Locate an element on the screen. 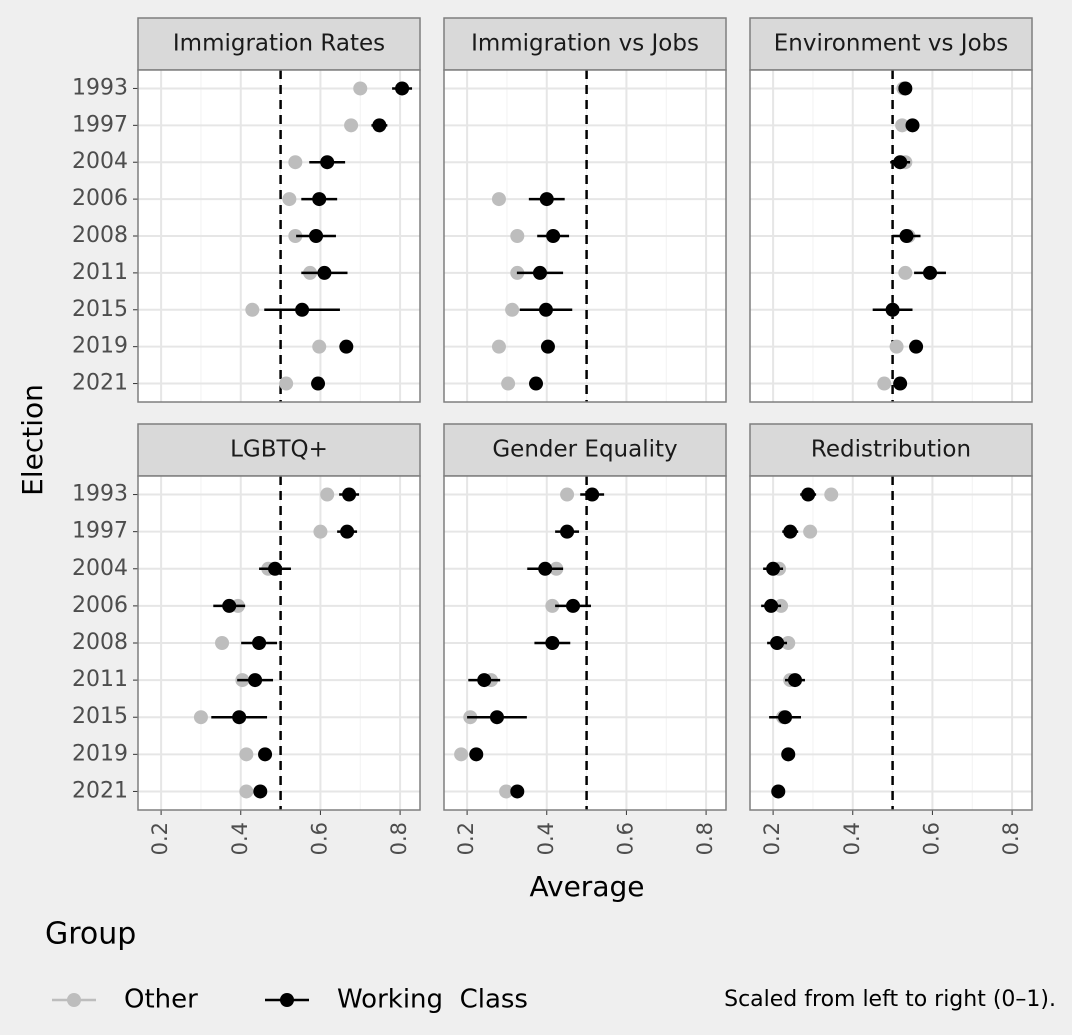 This screenshot has width=1072, height=1035. facet-title: LGBTQ+ is located at coordinates (279, 450).